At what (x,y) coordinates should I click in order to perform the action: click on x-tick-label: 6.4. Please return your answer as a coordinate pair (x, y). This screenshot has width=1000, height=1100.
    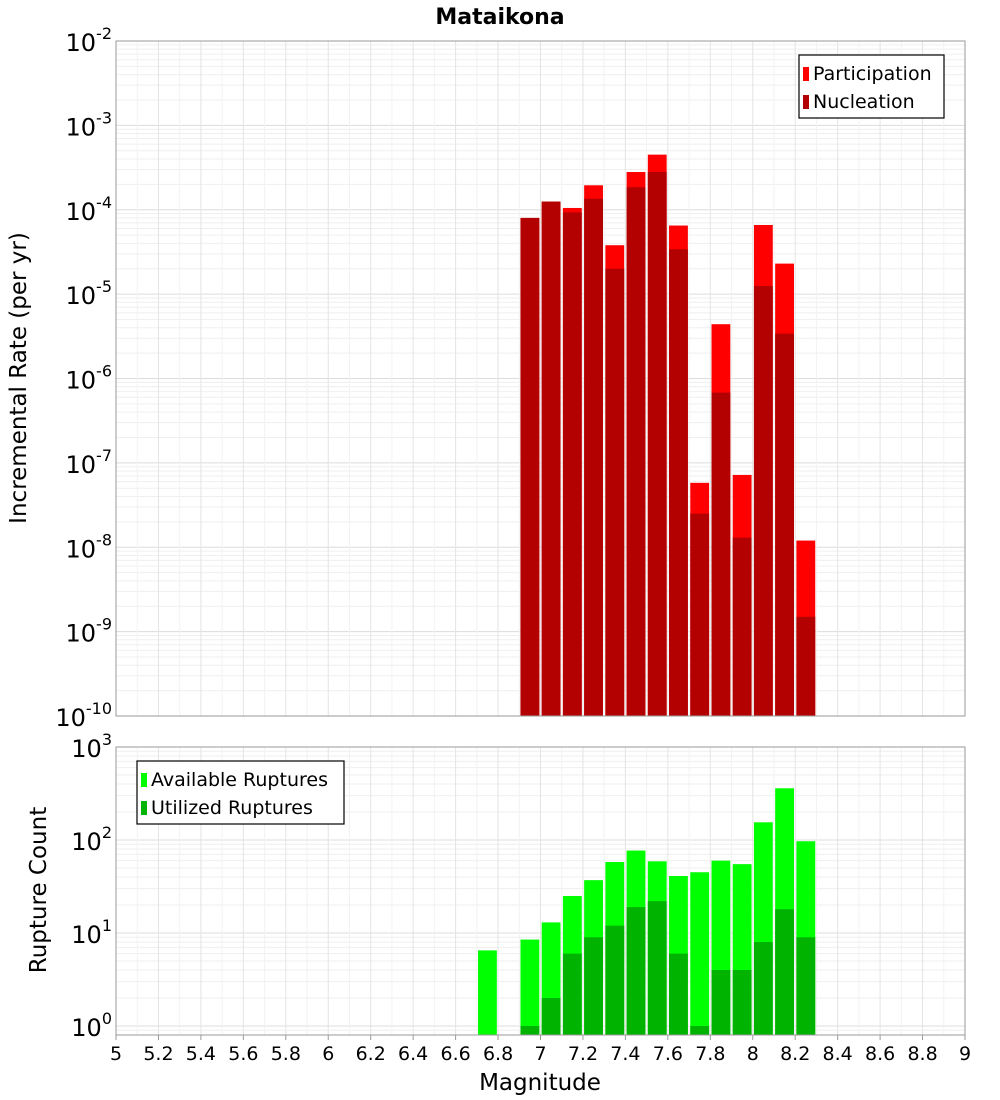
    Looking at the image, I should click on (413, 1054).